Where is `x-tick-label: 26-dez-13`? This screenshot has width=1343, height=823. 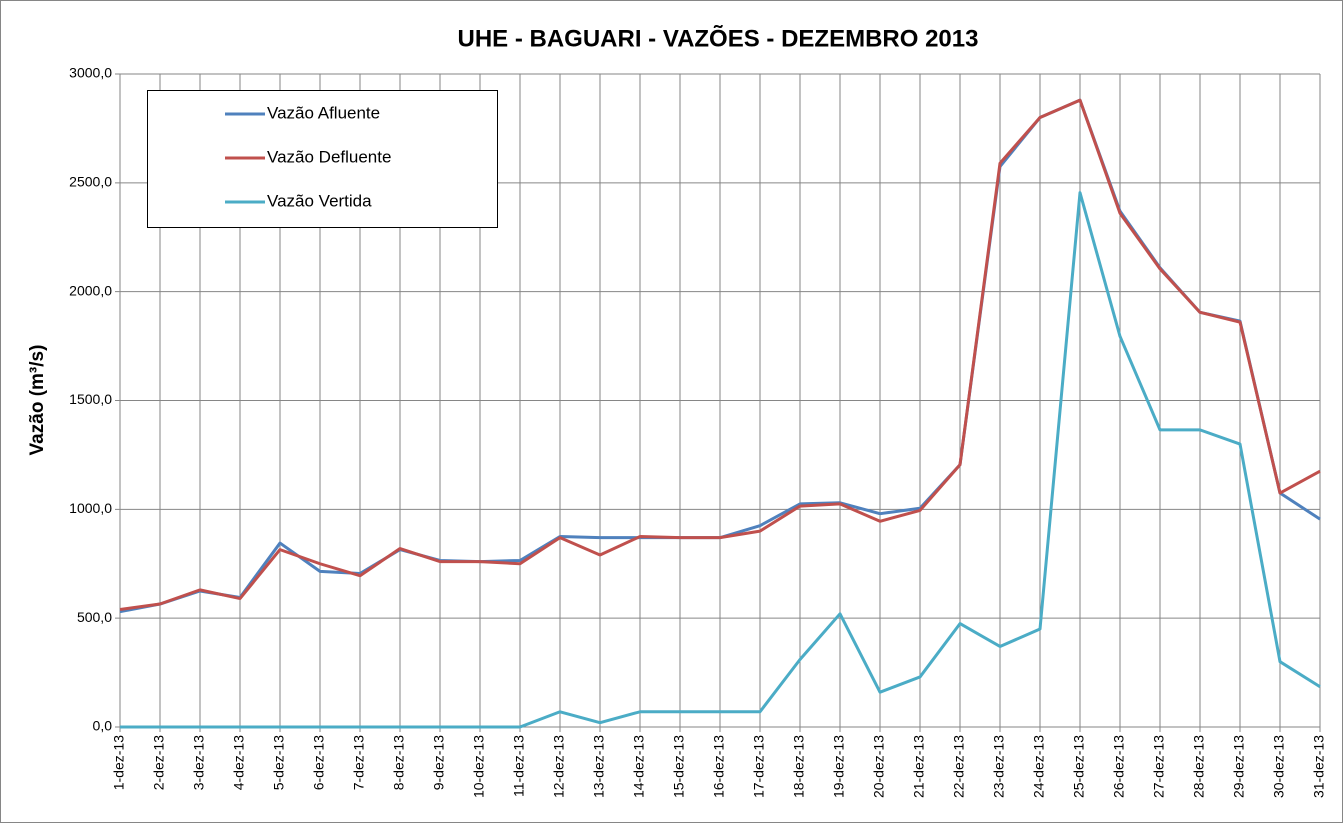 x-tick-label: 26-dez-13 is located at coordinates (1119, 766).